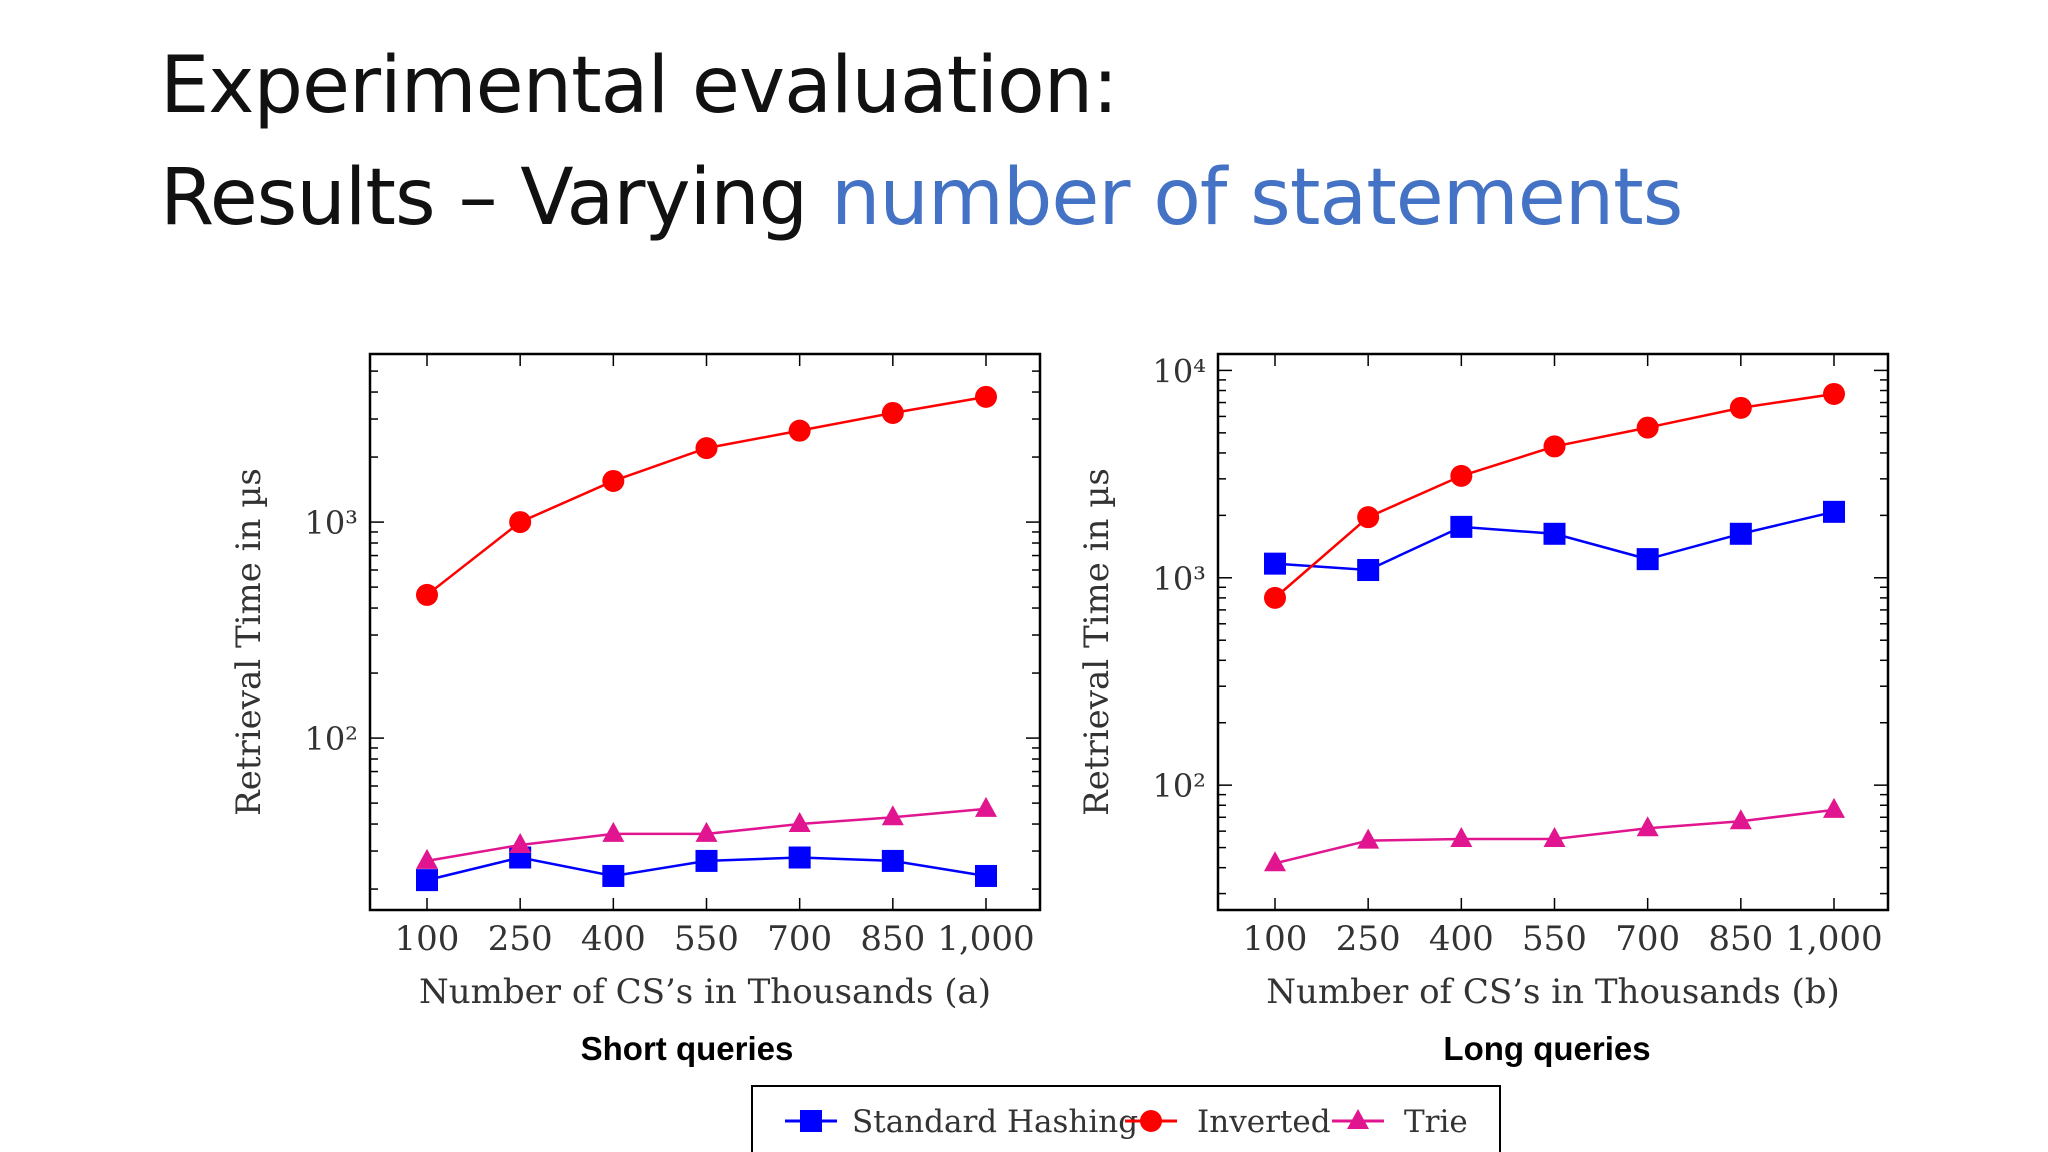 The width and height of the screenshot is (2048, 1152). I want to click on x-axis-label: Number of CS’s in Thousands (b), so click(1553, 992).